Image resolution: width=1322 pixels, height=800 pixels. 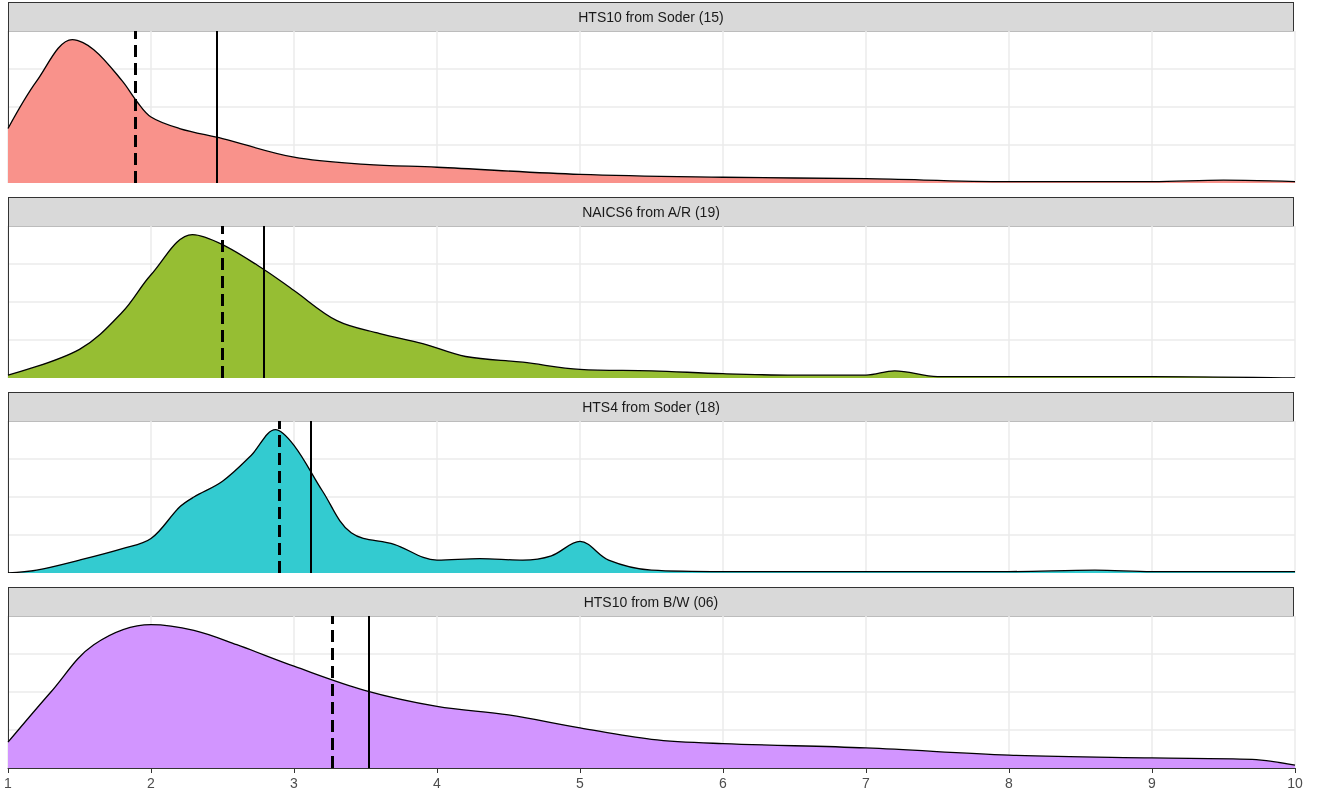 I want to click on x-tick-label: 4, so click(x=437, y=783).